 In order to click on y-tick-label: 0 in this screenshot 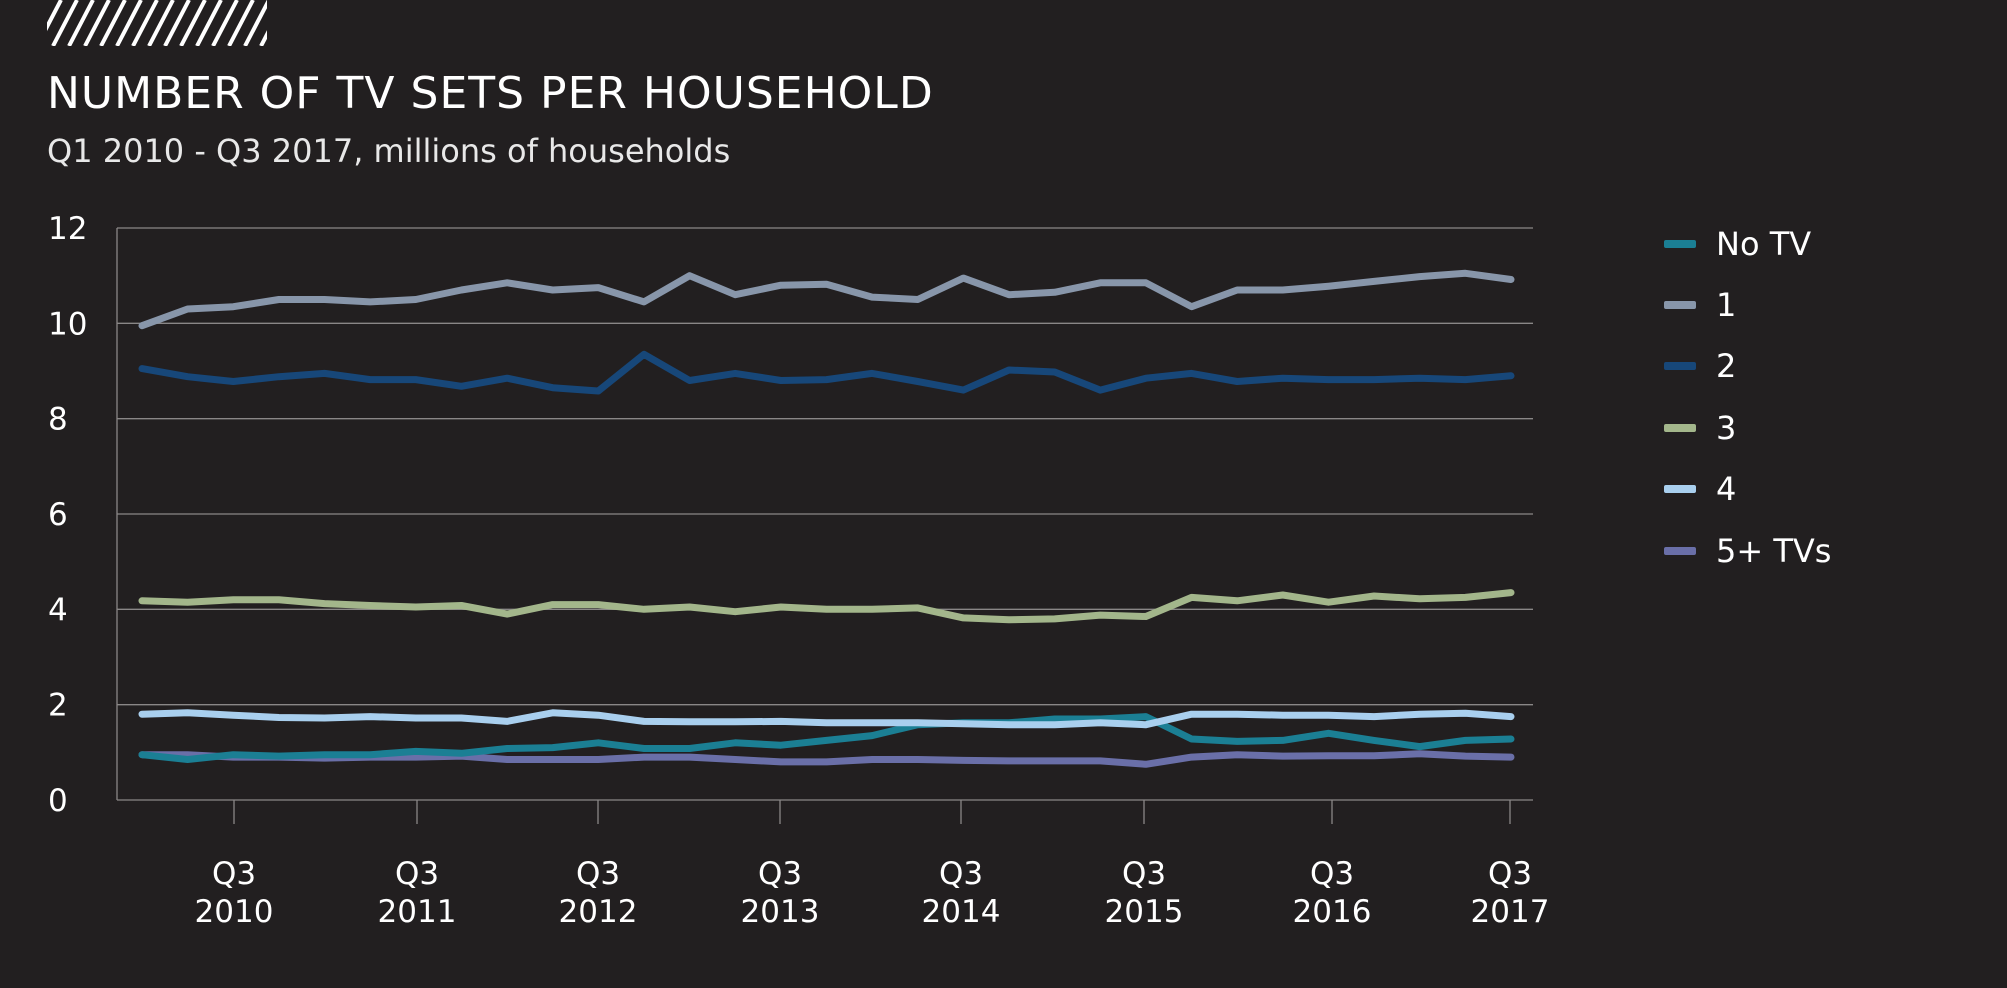, I will do `click(58, 801)`.